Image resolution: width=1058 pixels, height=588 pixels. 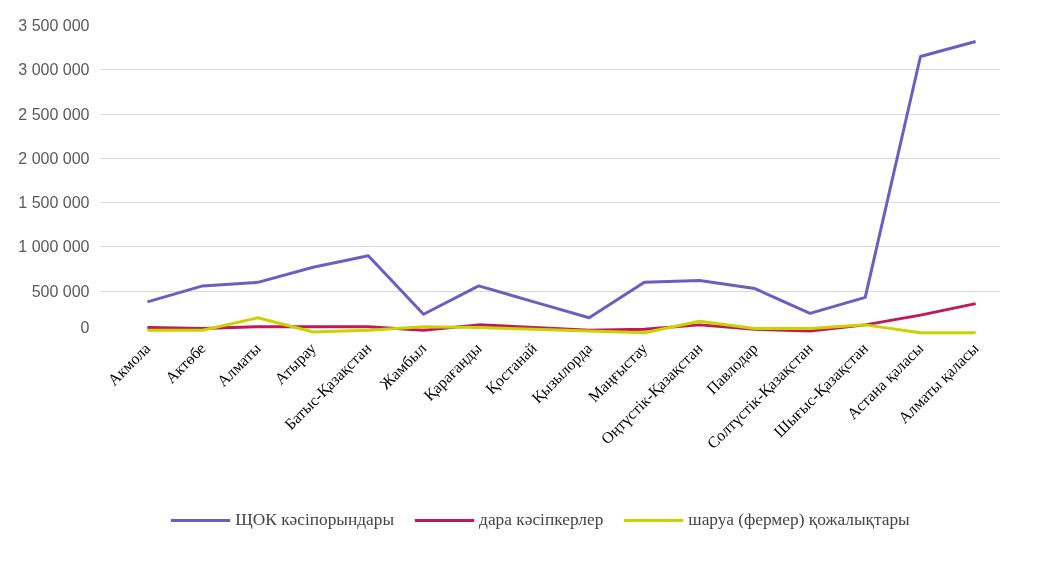 What do you see at coordinates (54, 203) in the screenshot?
I see `y-tick-label: 1 500 000` at bounding box center [54, 203].